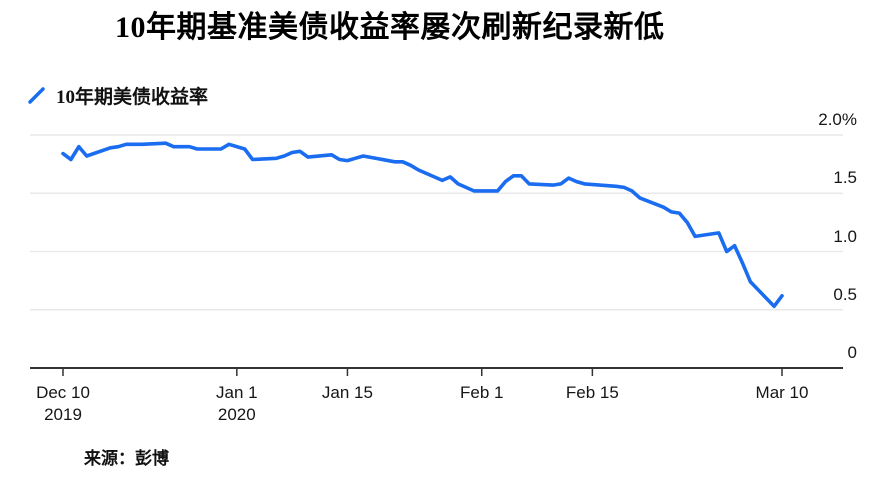  What do you see at coordinates (390, 27) in the screenshot?
I see `chart-title: 10年期基准美债收益率屡次刷新纪录新低` at bounding box center [390, 27].